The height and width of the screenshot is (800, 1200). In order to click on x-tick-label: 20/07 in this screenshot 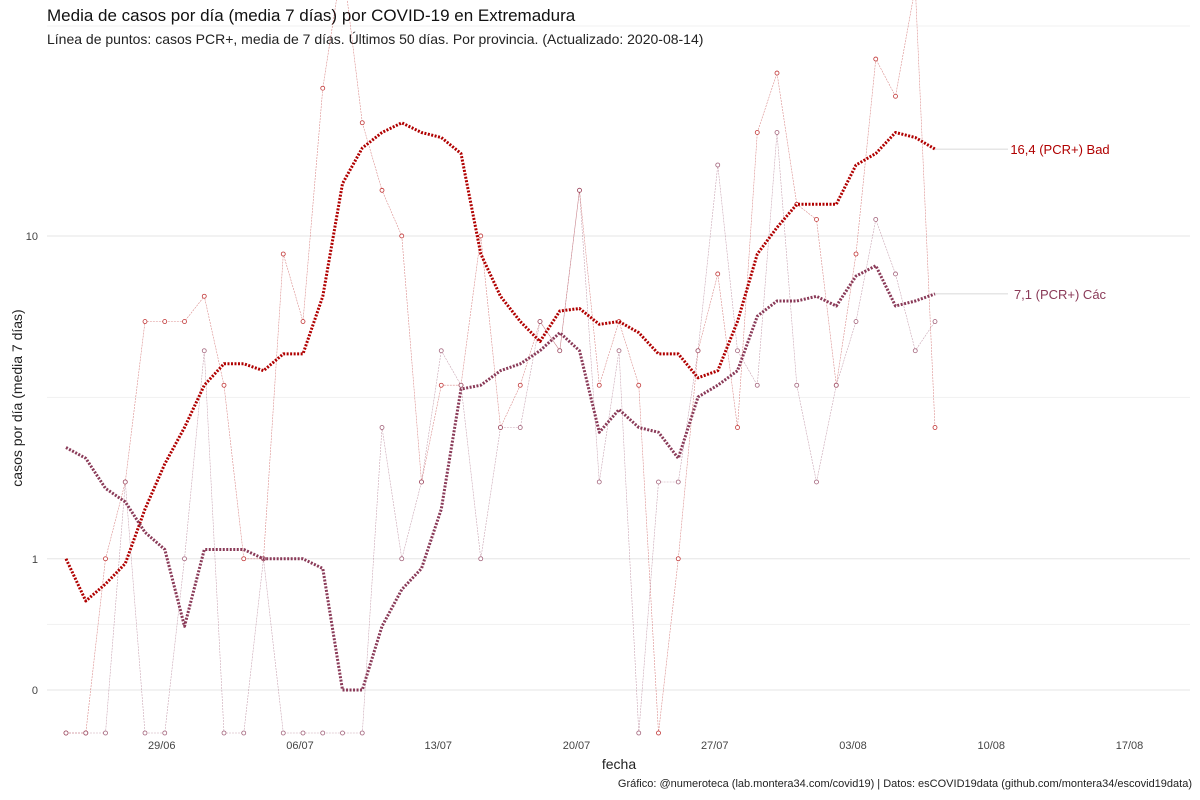, I will do `click(577, 746)`.